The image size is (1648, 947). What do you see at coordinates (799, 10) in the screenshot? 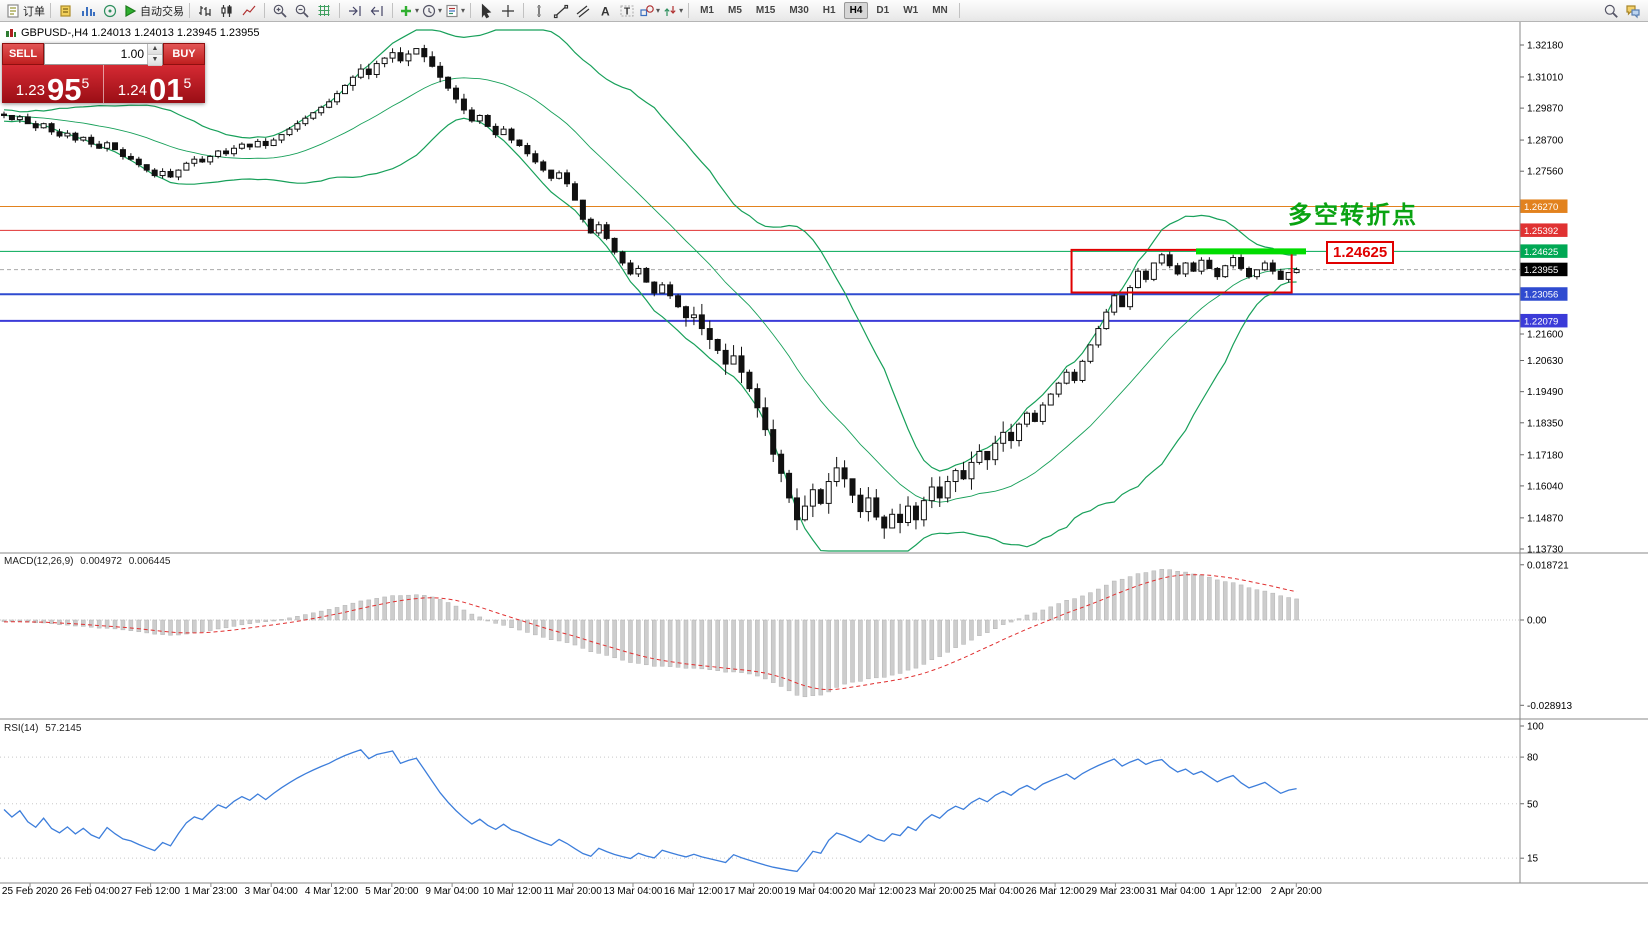
I see `timeframe-m30-button: M30` at bounding box center [799, 10].